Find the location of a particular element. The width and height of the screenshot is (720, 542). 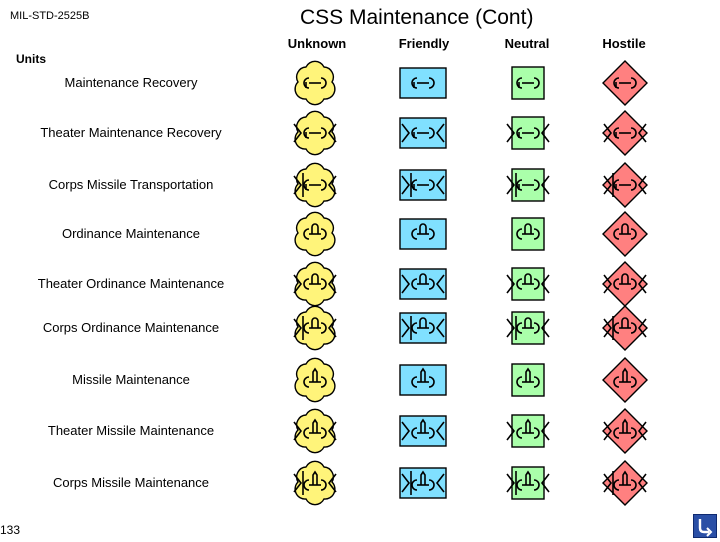

row-label-theater-missile-maintenance: Theater Missile Maintenance is located at coordinates (131, 430).